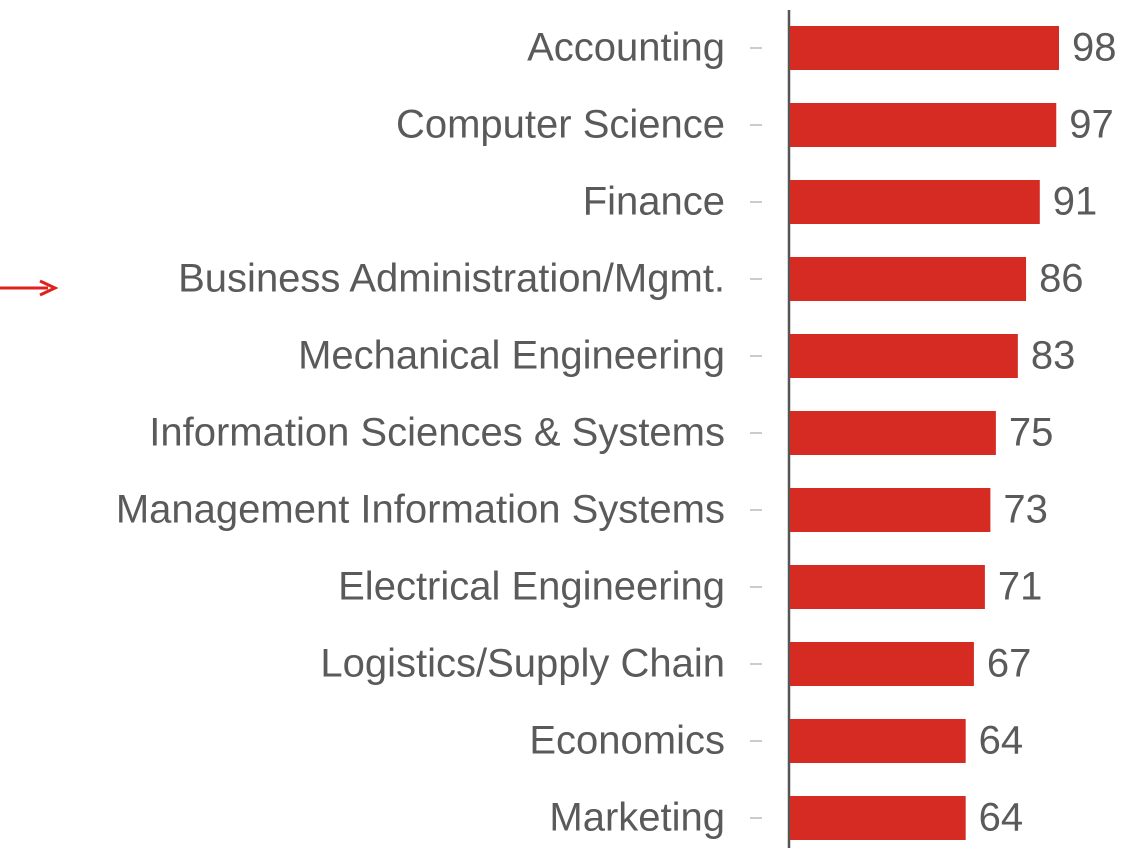  I want to click on value-label: 97, so click(1091, 125).